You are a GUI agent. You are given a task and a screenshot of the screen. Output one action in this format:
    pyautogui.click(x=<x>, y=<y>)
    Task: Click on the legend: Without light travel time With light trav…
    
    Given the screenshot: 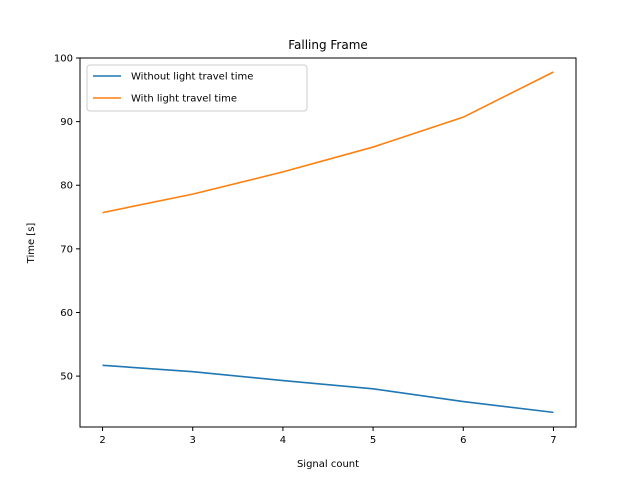 What is the action you would take?
    pyautogui.click(x=197, y=88)
    